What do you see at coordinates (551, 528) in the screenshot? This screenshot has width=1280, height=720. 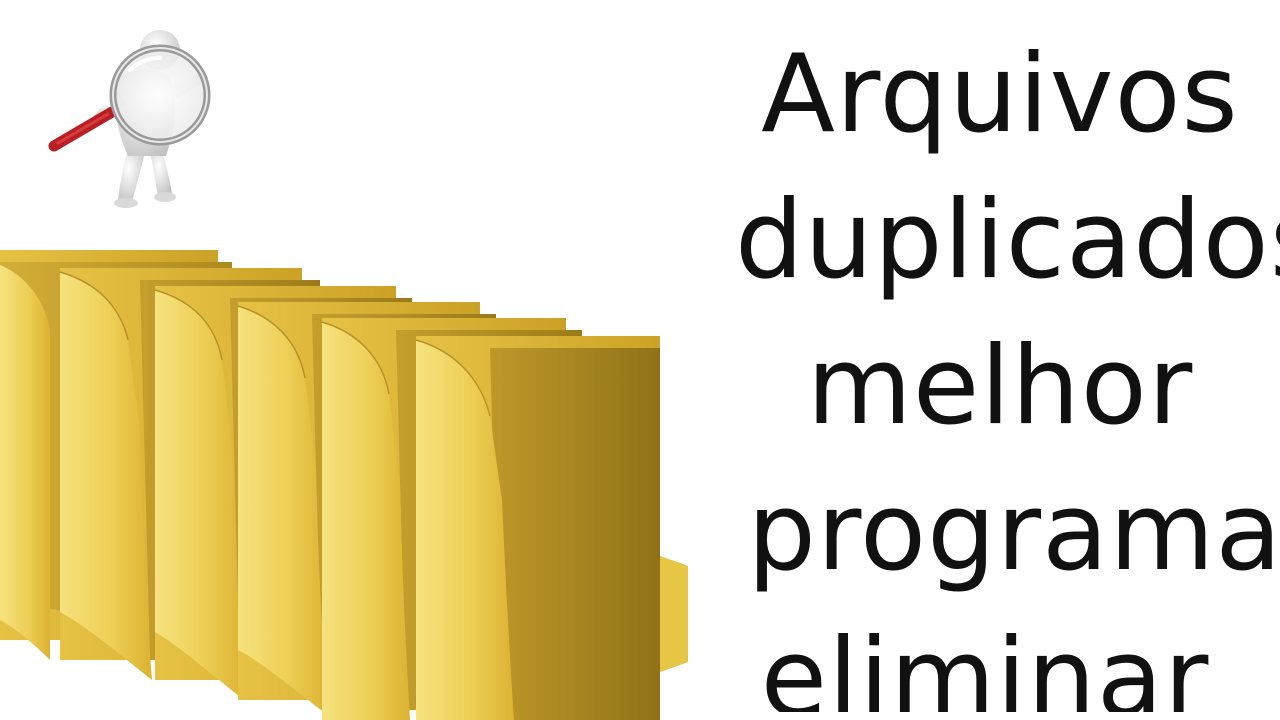 I see `folder-icon` at bounding box center [551, 528].